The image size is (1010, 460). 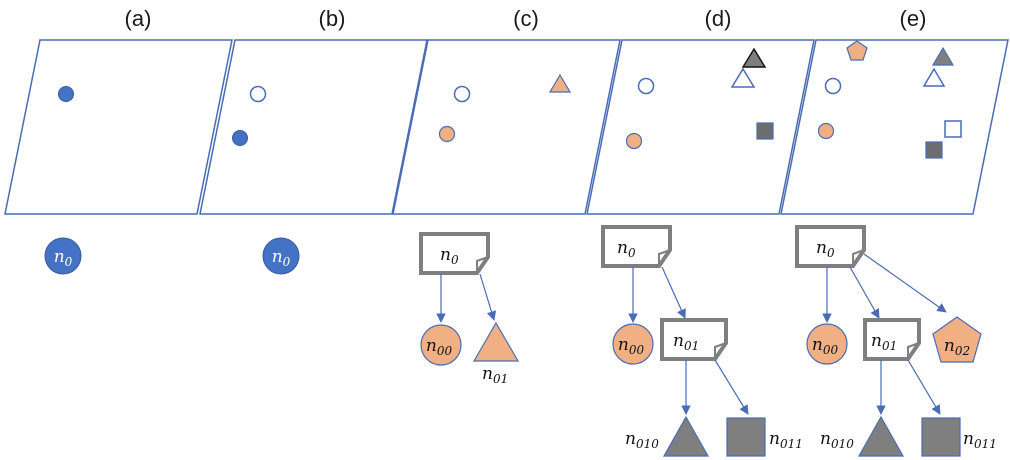 What do you see at coordinates (864, 292) in the screenshot?
I see `tree-e-edge-n0-n01` at bounding box center [864, 292].